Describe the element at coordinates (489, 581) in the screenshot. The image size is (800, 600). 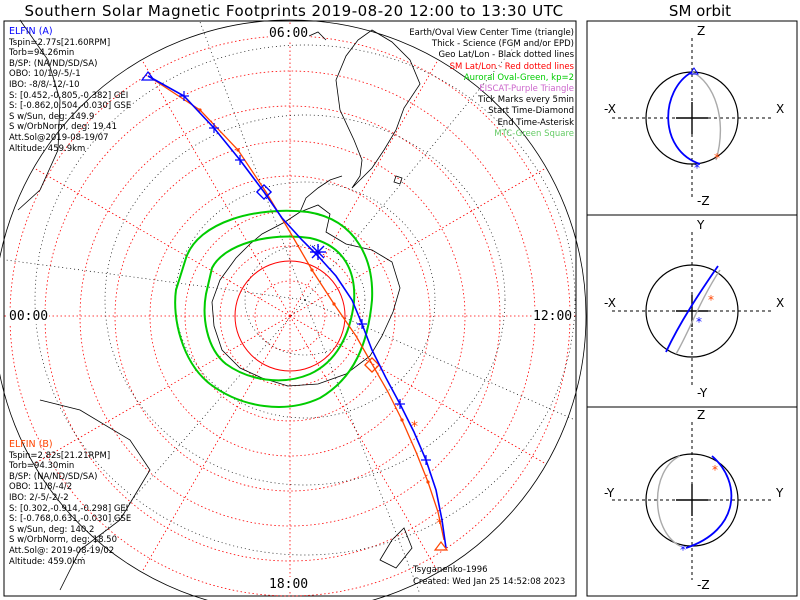
I see `created-timestamp: Created: Wed Jan 25 14:52:08 2023` at that location.